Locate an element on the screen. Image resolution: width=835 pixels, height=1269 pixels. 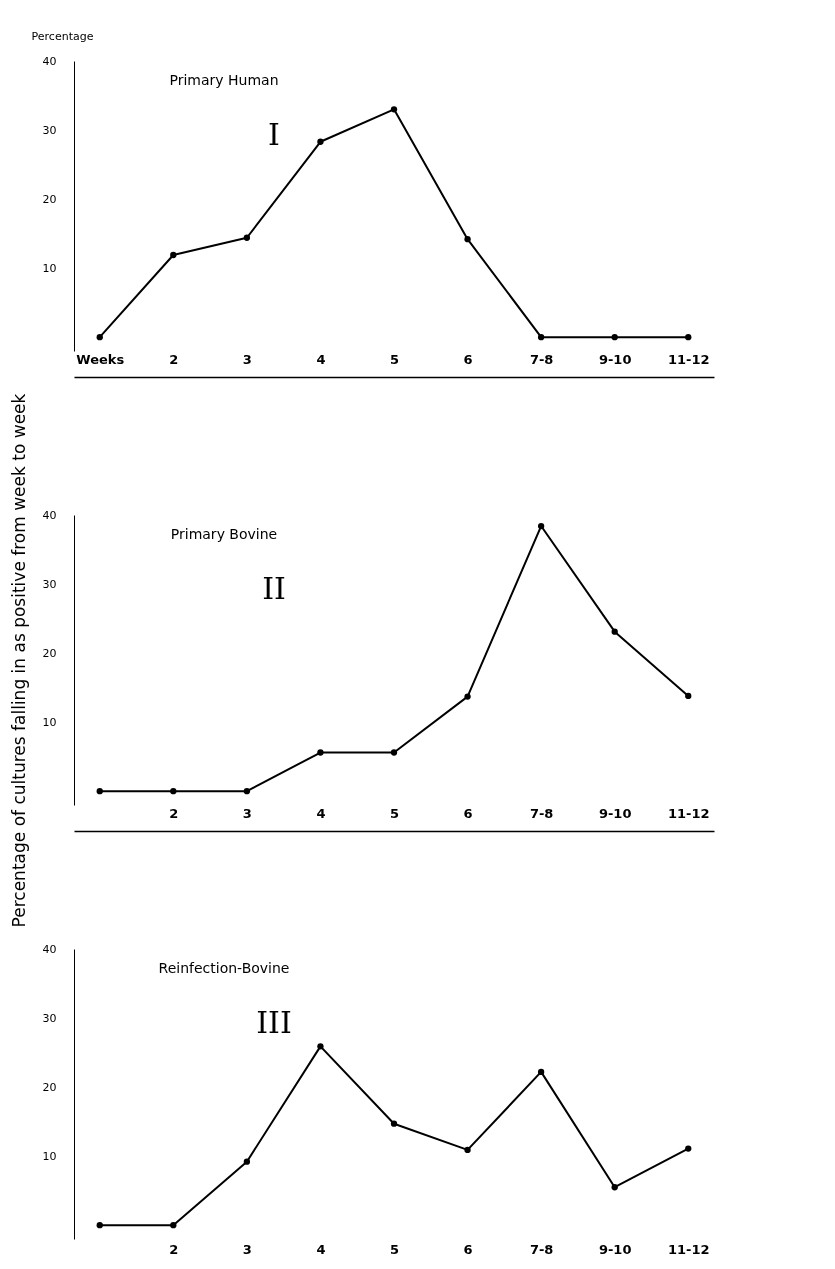
annotation: Primary Bovine is located at coordinates (224, 534).